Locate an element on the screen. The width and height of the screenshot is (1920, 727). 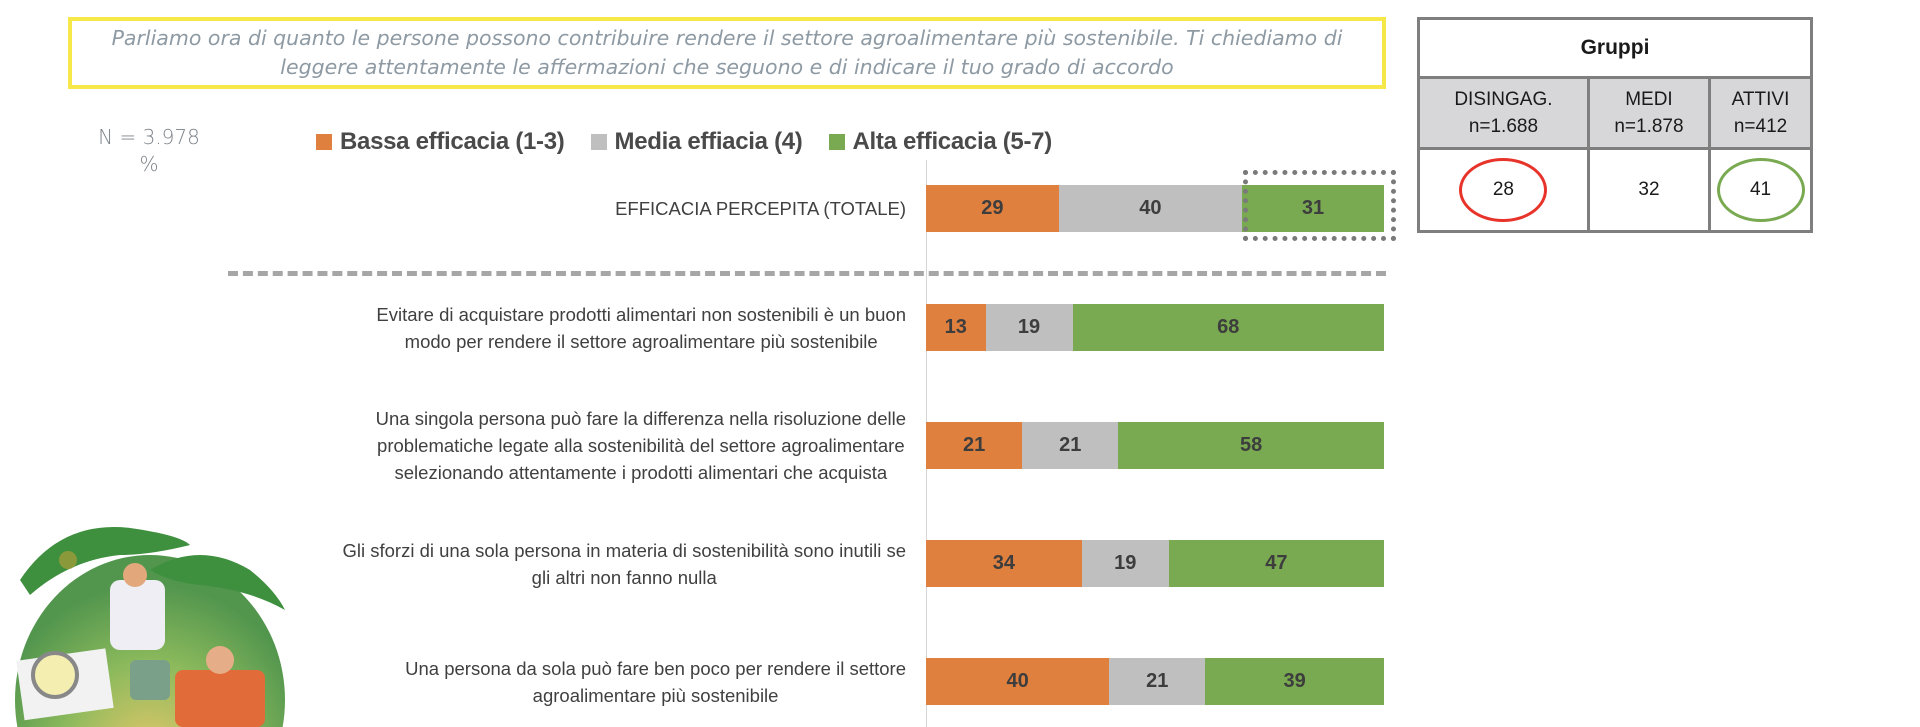
data-label: 58 is located at coordinates (1251, 445).